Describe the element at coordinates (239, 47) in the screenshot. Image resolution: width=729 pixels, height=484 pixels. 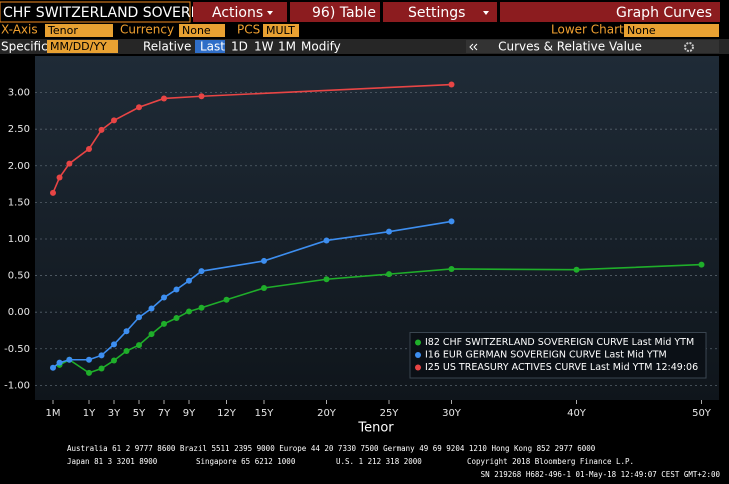
I see `relative-option: 1D` at that location.